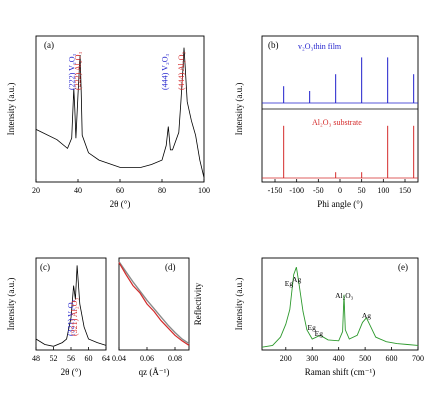 The height and width of the screenshot is (406, 436). What do you see at coordinates (296, 279) in the screenshot?
I see `annotation-e-1: Ag` at bounding box center [296, 279].